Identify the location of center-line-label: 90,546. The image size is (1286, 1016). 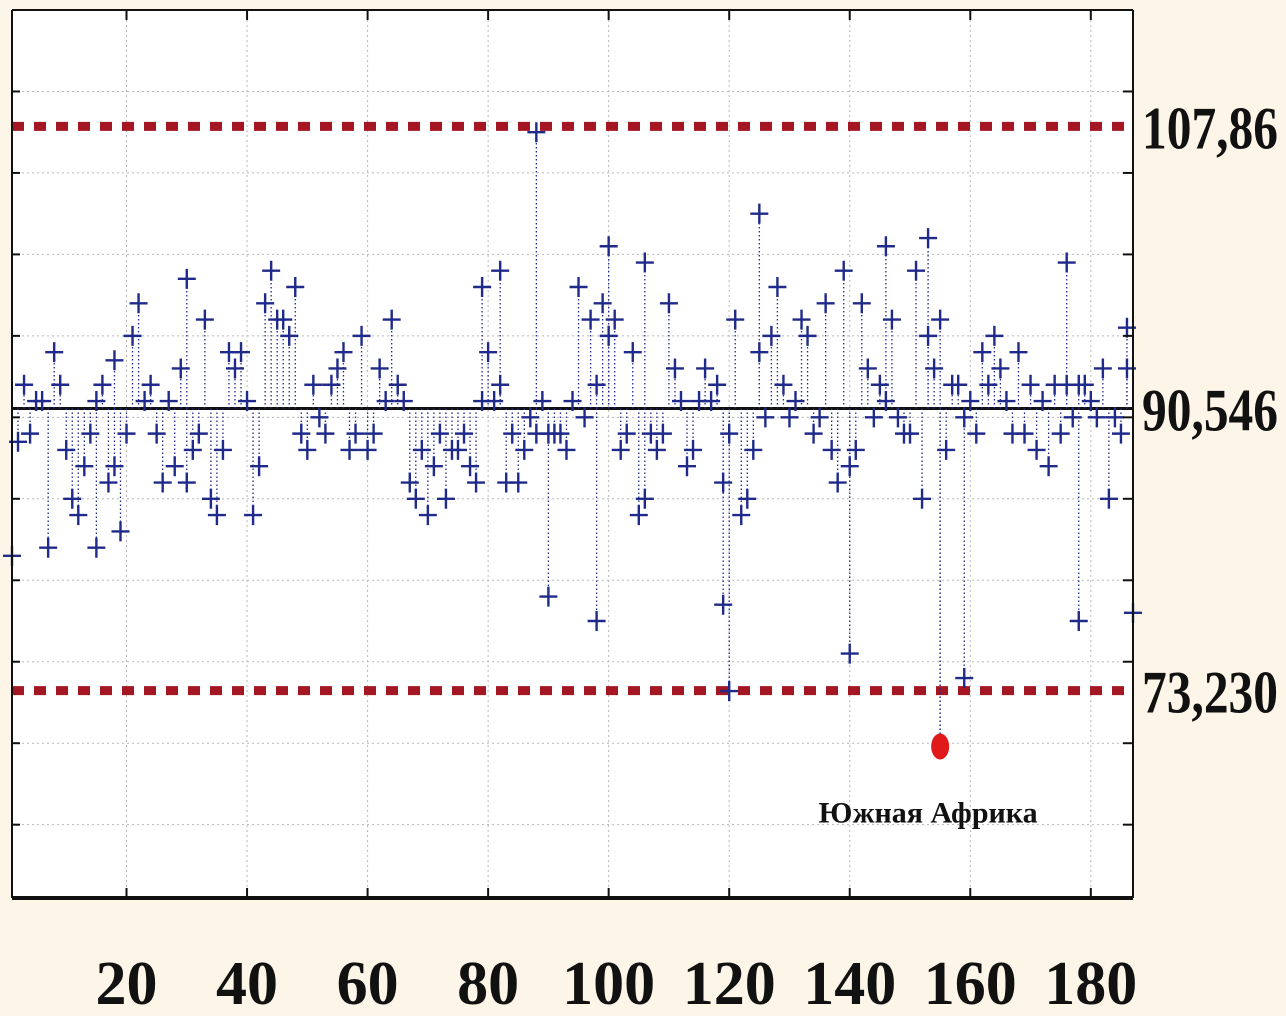
(1210, 410).